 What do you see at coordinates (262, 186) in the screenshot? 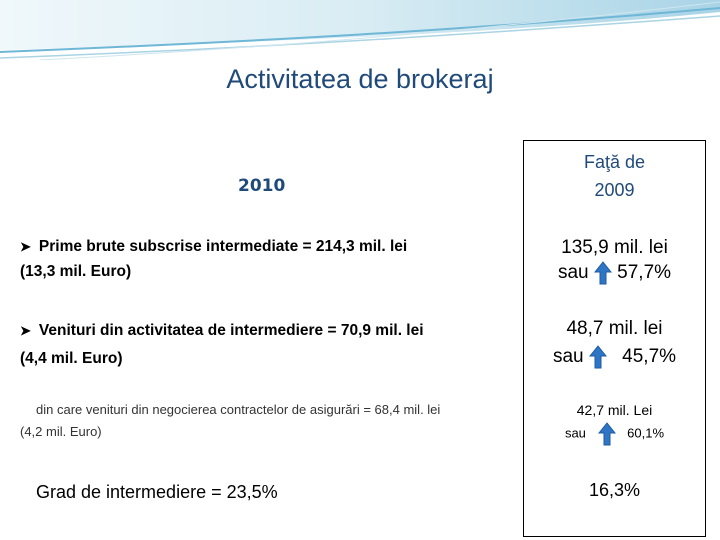
I see `year-label: 2010` at bounding box center [262, 186].